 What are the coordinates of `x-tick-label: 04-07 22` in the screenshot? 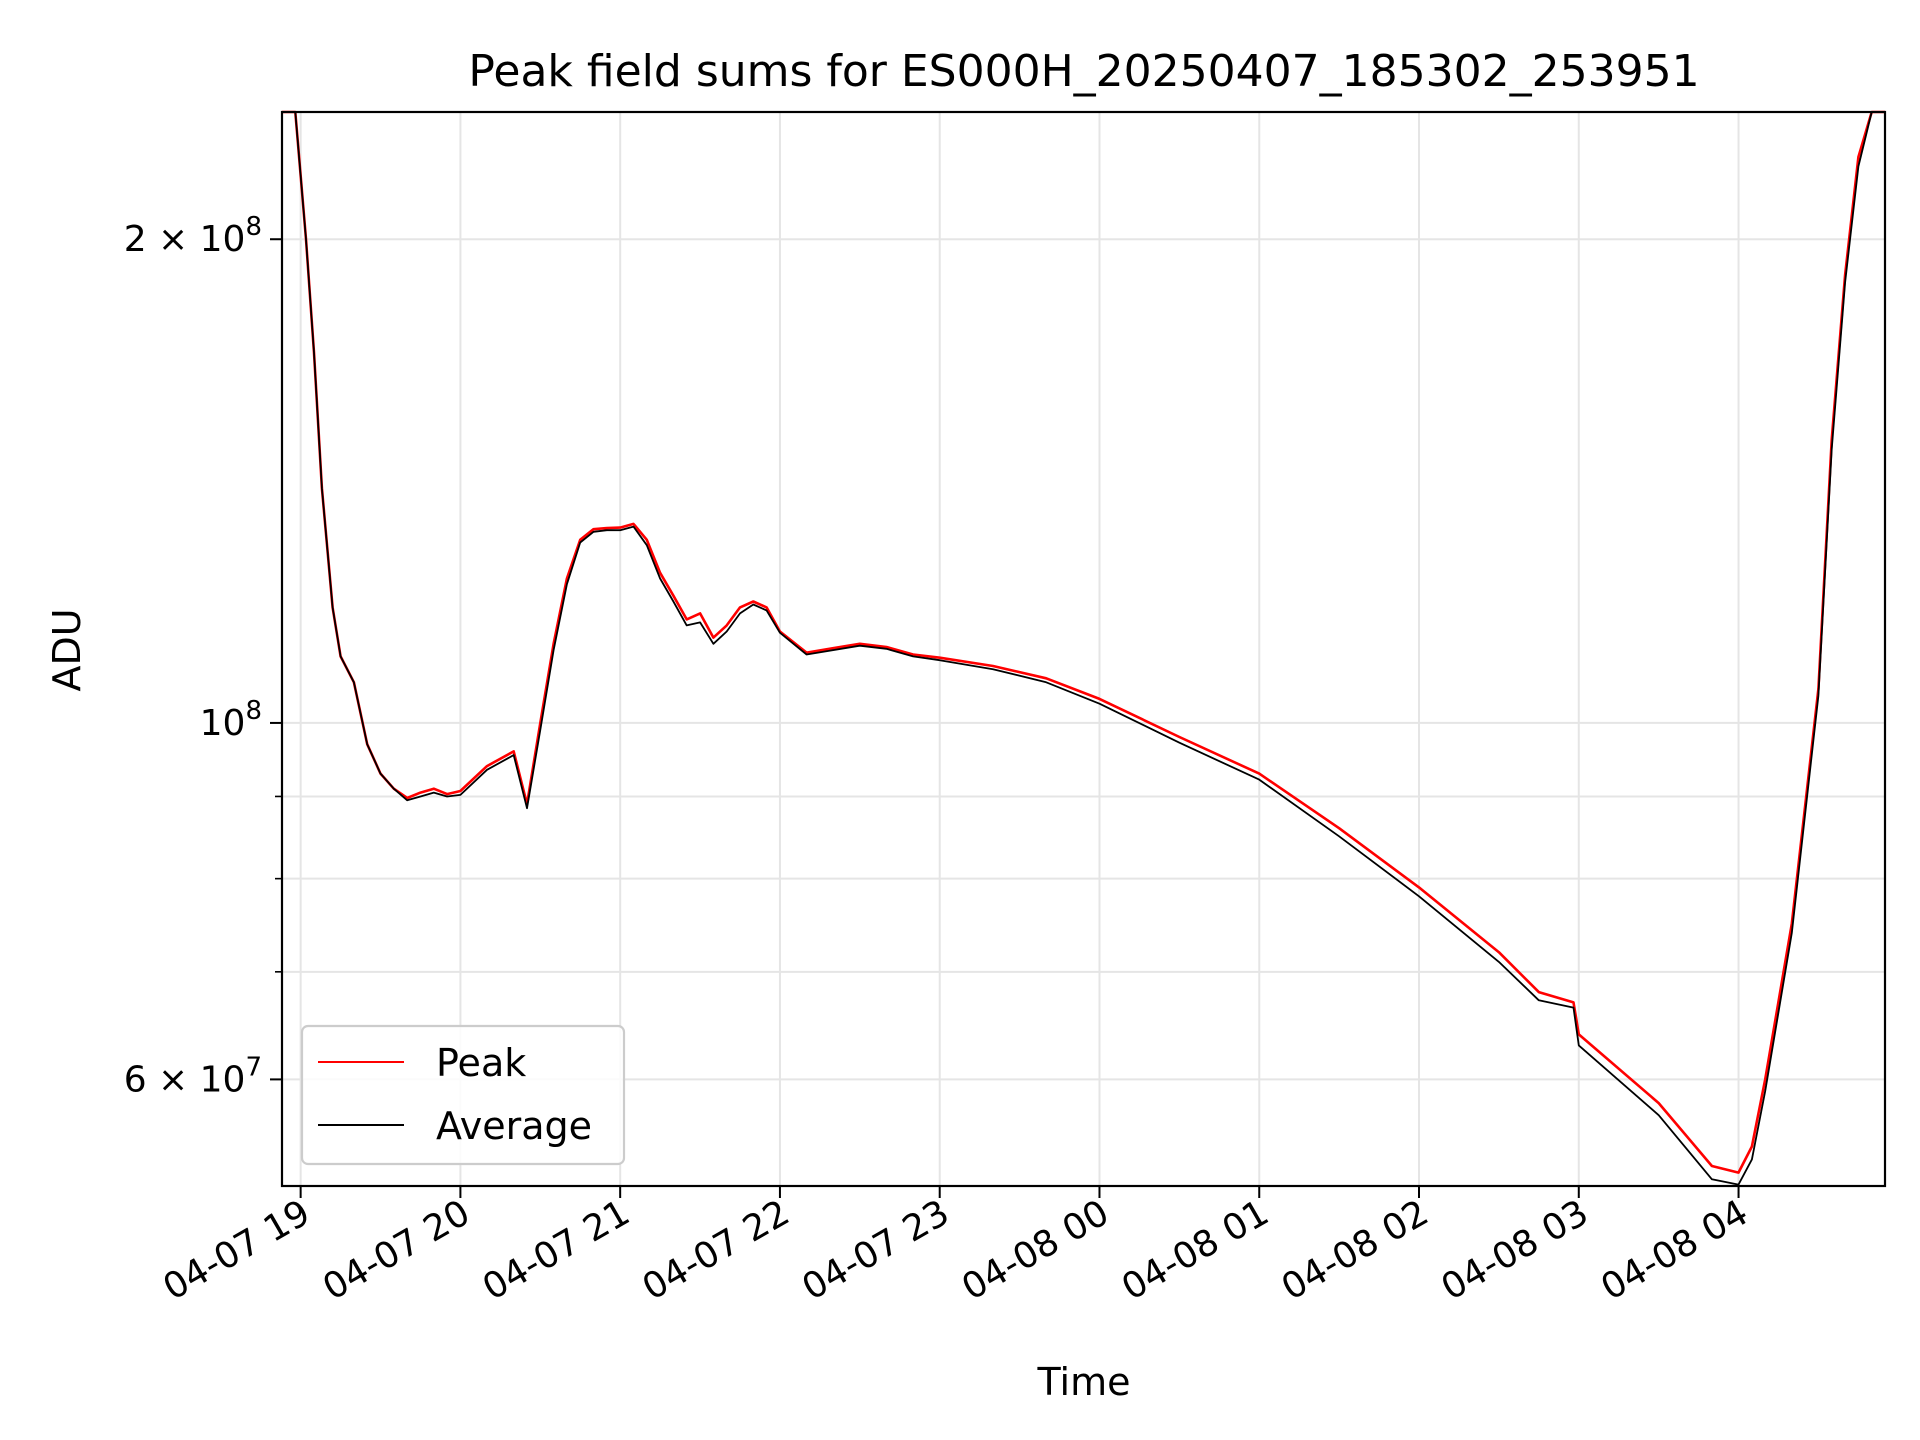 It's located at (716, 1250).